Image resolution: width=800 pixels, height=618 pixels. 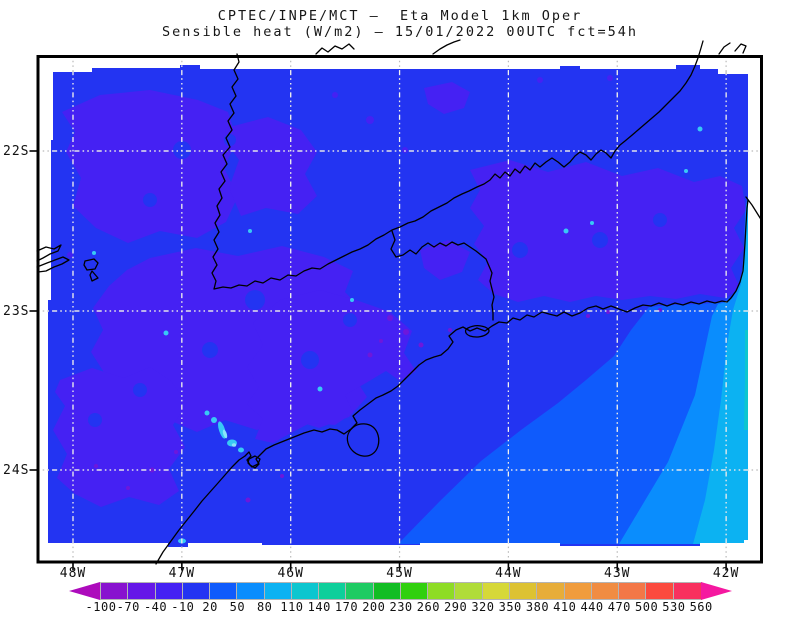 What do you see at coordinates (264, 607) in the screenshot?
I see `colorbar-tick-label: 80` at bounding box center [264, 607].